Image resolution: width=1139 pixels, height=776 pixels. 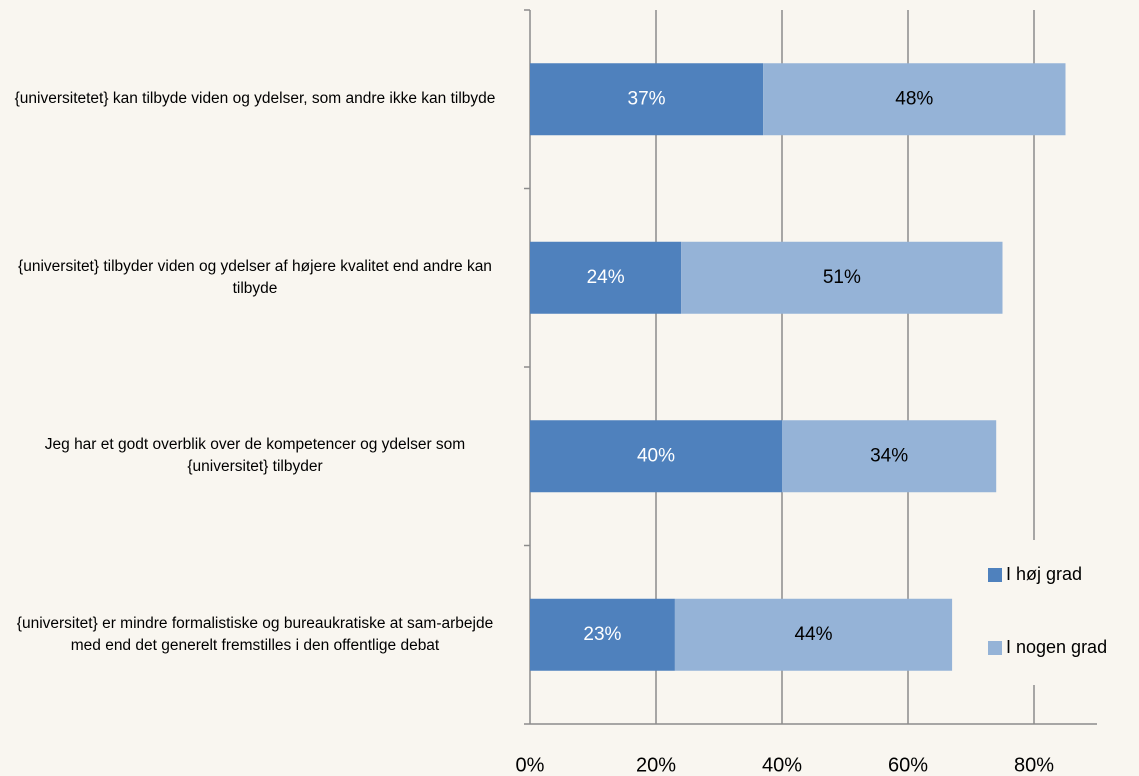 I want to click on data-label: 48%, so click(x=914, y=98).